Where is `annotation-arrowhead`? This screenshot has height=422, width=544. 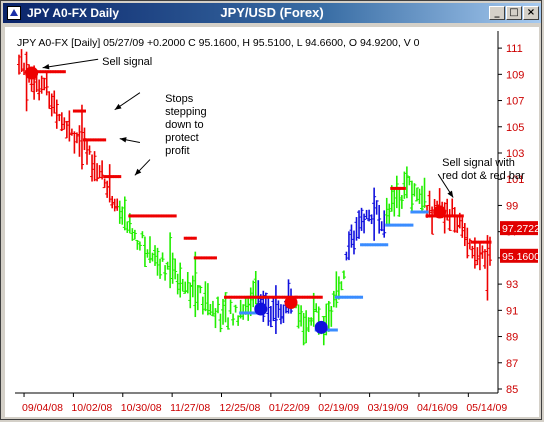
annotation-arrowhead is located at coordinates (46, 67).